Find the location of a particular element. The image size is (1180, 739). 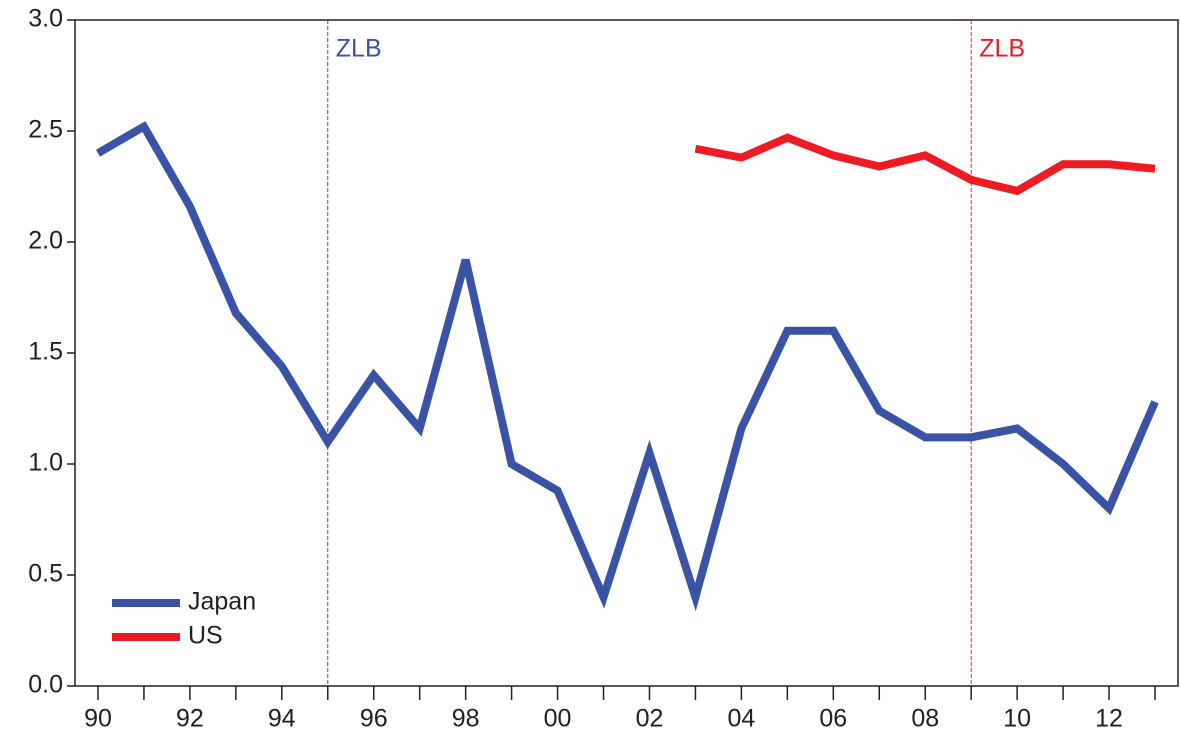

legend-label: US is located at coordinates (205, 636).